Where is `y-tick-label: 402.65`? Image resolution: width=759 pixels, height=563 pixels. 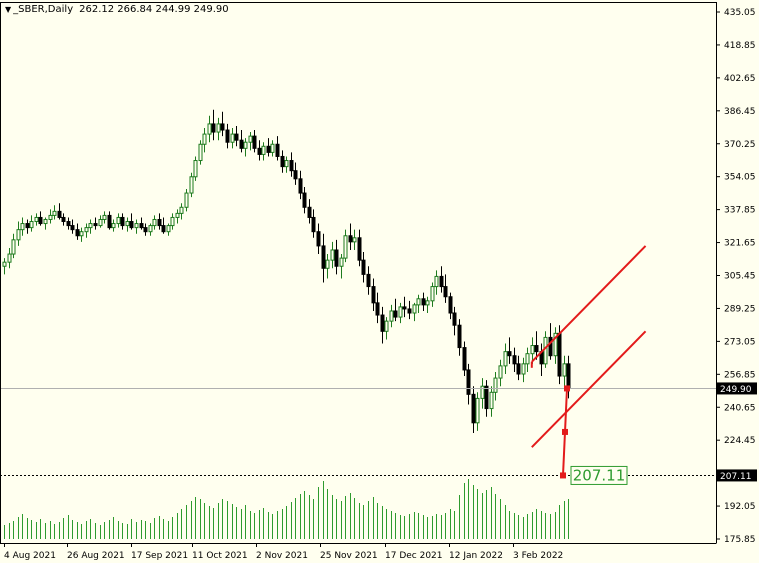
y-tick-label: 402.65 is located at coordinates (740, 79).